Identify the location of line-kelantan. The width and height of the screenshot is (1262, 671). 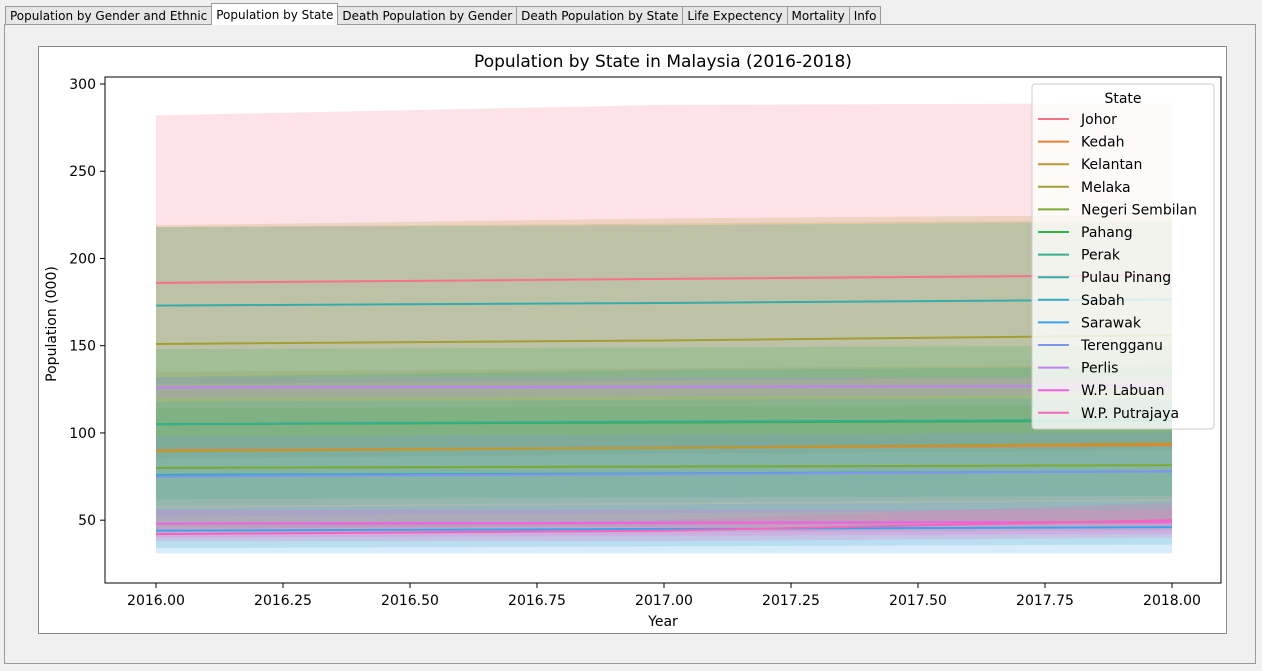
(664, 447).